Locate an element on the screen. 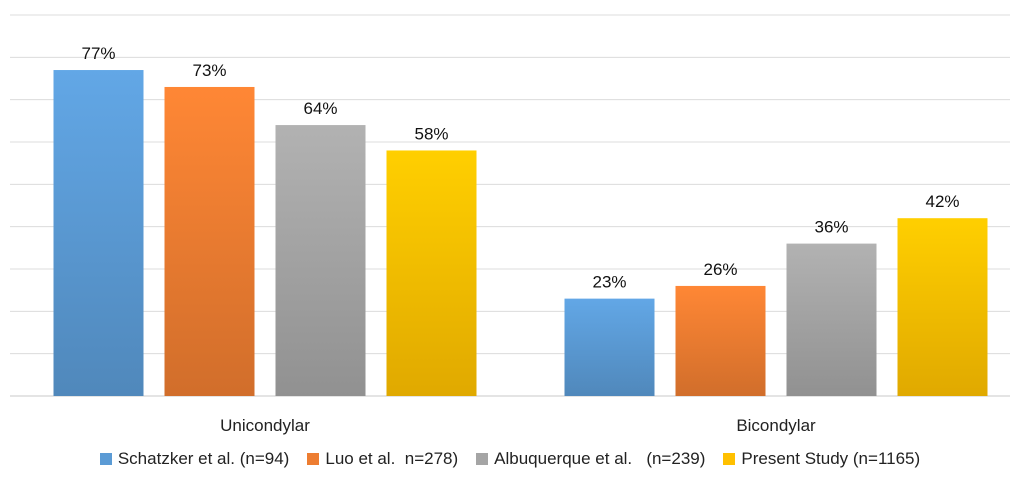 Image resolution: width=1020 pixels, height=477 pixels. data-label: 36% is located at coordinates (831, 227).